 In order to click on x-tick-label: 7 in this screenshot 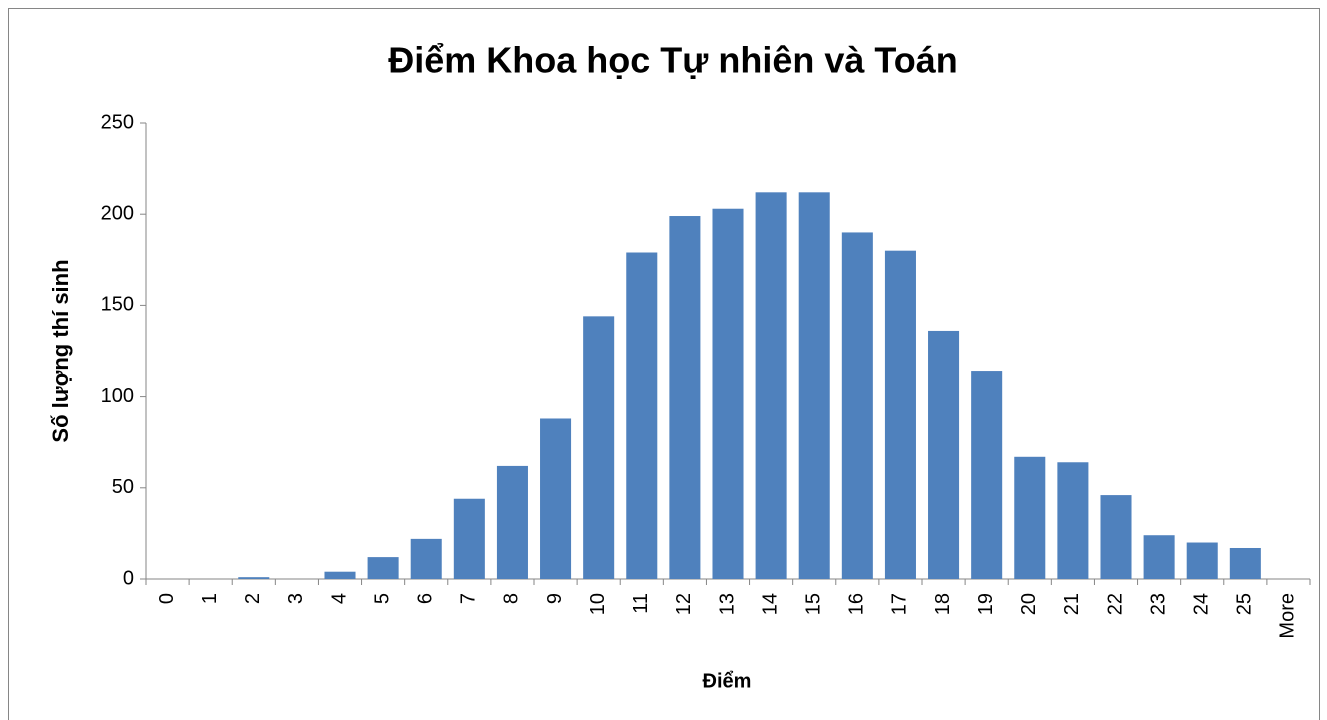, I will do `click(469, 598)`.